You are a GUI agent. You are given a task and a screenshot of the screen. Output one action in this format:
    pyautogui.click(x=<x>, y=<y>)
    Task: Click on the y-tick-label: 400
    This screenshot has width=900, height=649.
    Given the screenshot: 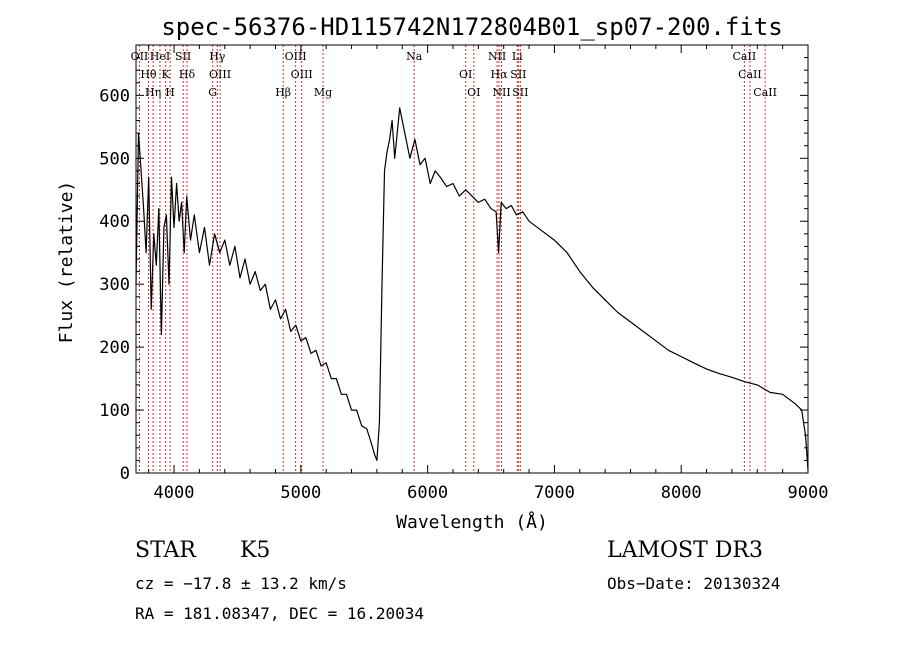 What is the action you would take?
    pyautogui.click(x=114, y=222)
    